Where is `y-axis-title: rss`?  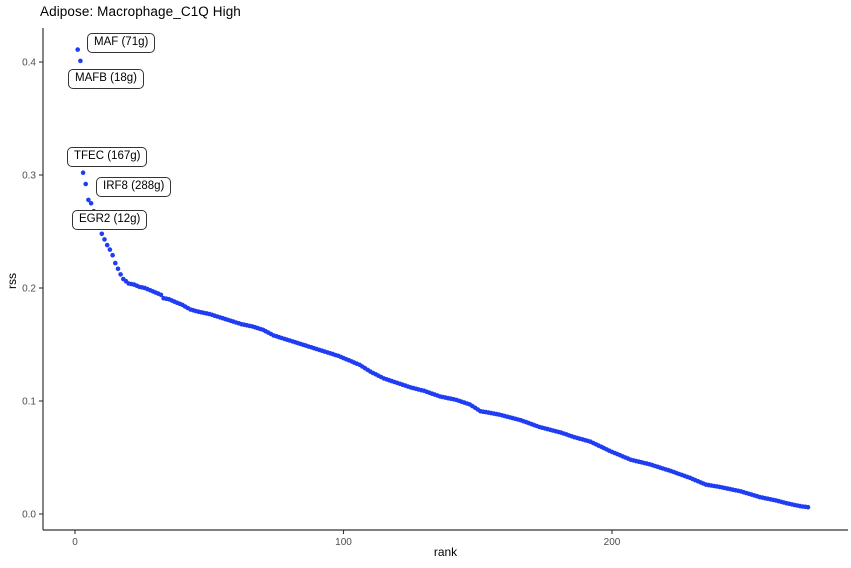 y-axis-title: rss is located at coordinates (12, 281).